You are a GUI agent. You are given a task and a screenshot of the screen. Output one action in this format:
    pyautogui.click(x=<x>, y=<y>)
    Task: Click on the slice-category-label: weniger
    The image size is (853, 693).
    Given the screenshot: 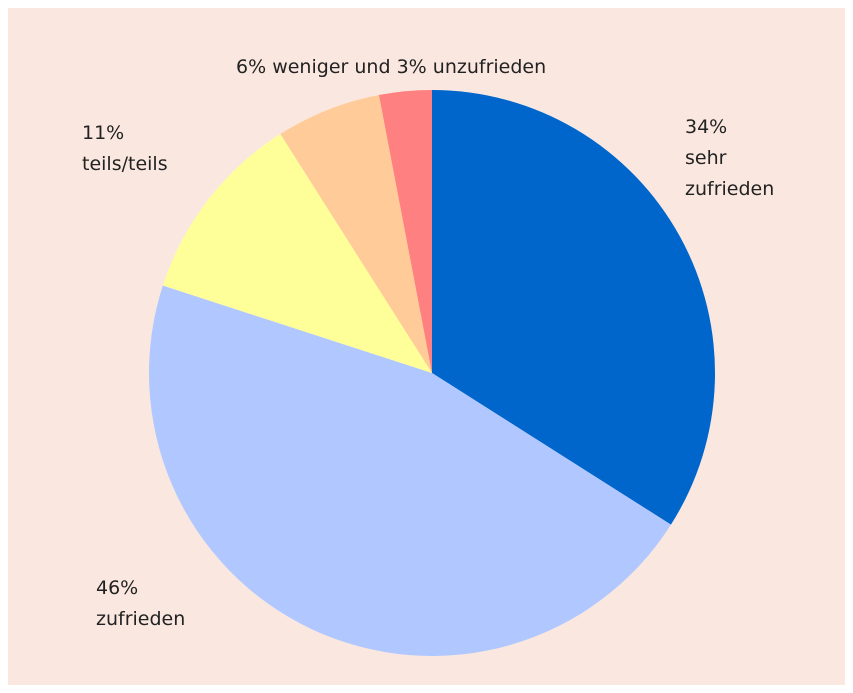 What is the action you would take?
    pyautogui.click(x=310, y=67)
    